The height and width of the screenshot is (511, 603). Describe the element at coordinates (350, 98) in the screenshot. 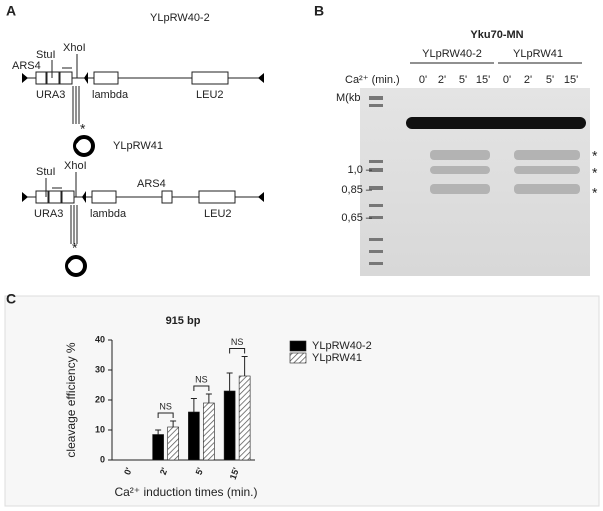

I see `marker-label: M(kb)` at that location.